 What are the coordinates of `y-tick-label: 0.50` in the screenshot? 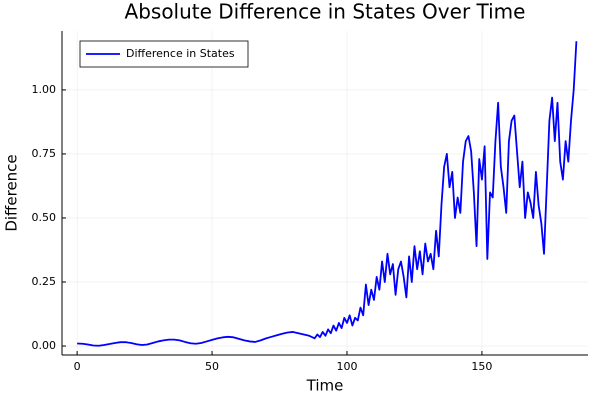 It's located at (44, 217).